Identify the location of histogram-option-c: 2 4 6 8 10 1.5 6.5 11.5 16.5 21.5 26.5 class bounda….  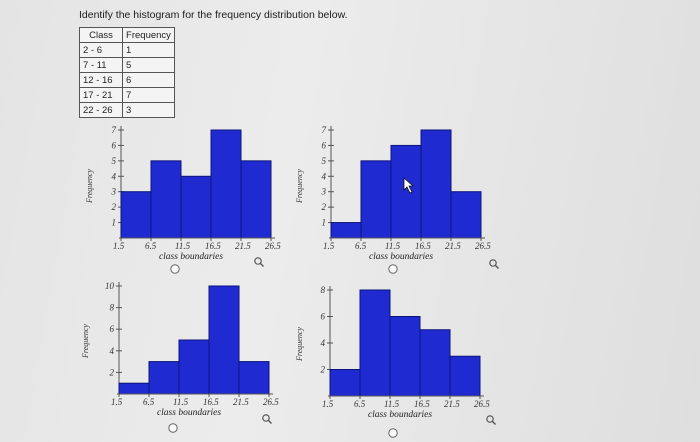
(180, 357).